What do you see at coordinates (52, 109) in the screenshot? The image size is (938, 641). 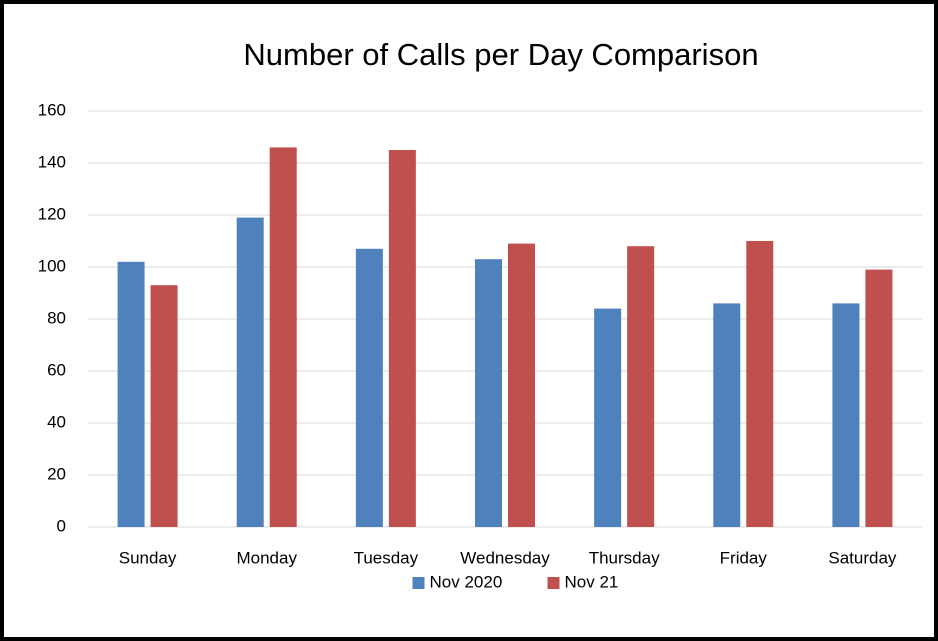 I see `y-tick-label: 160` at bounding box center [52, 109].